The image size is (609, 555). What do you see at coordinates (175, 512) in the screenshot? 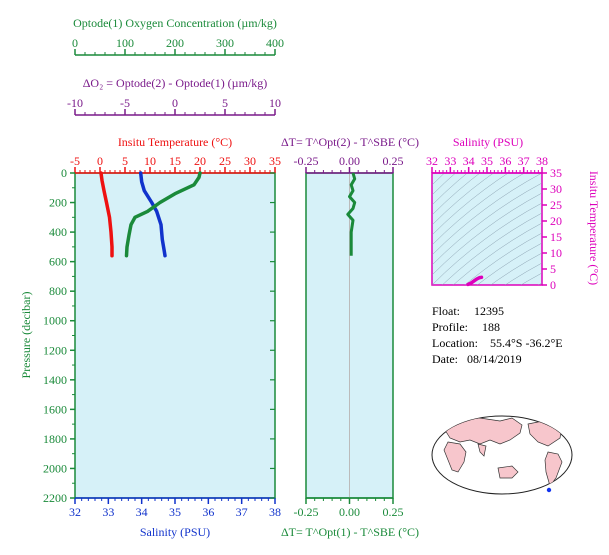
I see `salinity-axis-tick-label: 35` at bounding box center [175, 512].